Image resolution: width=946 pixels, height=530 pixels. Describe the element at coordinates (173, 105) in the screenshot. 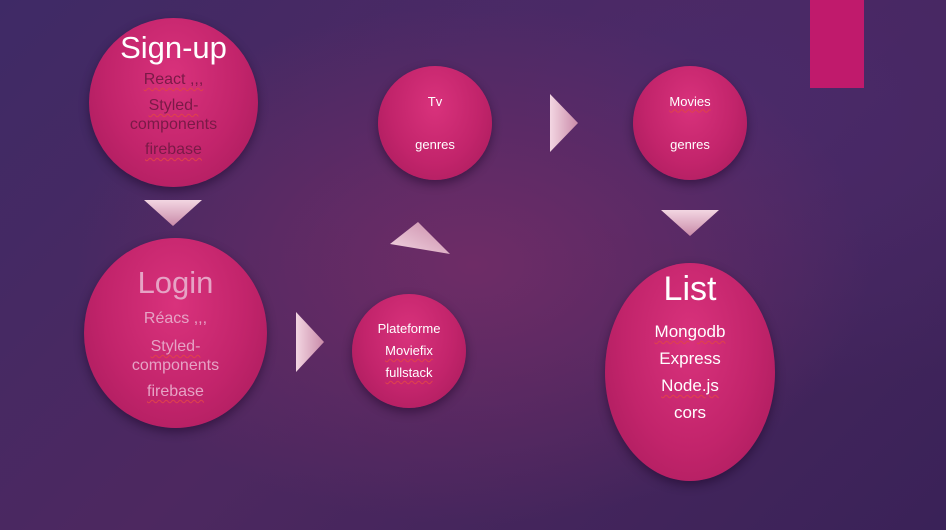

I see `signup-line-2: Styled-` at that location.